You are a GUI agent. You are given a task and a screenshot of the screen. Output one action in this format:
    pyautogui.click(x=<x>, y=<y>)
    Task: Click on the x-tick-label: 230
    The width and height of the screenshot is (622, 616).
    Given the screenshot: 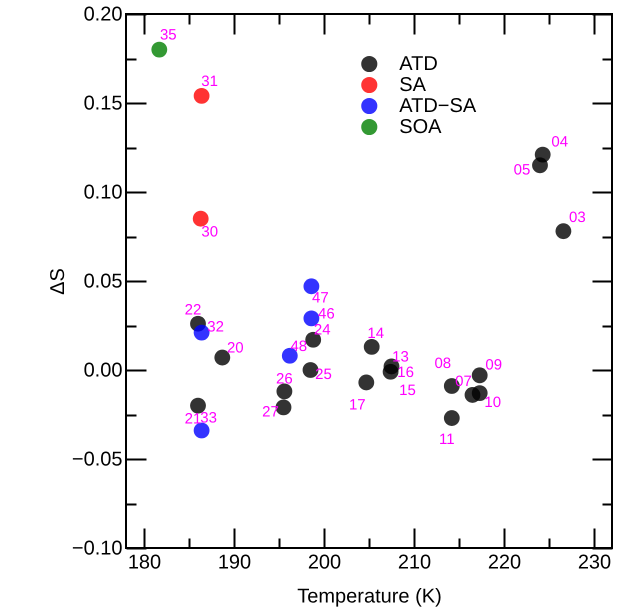 What is the action you would take?
    pyautogui.click(x=595, y=563)
    